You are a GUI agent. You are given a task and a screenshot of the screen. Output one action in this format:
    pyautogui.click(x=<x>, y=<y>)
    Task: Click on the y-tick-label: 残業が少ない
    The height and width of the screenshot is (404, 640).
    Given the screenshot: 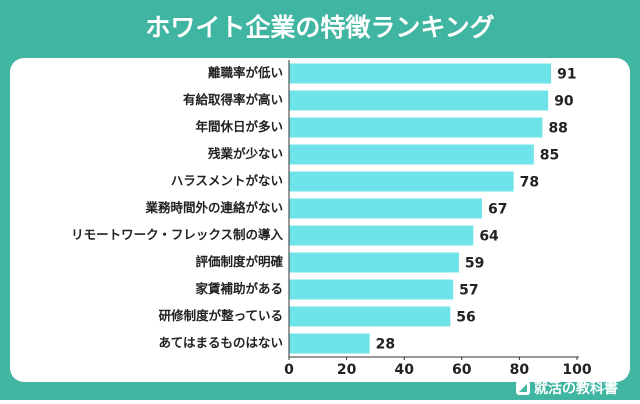 What is the action you would take?
    pyautogui.click(x=245, y=153)
    